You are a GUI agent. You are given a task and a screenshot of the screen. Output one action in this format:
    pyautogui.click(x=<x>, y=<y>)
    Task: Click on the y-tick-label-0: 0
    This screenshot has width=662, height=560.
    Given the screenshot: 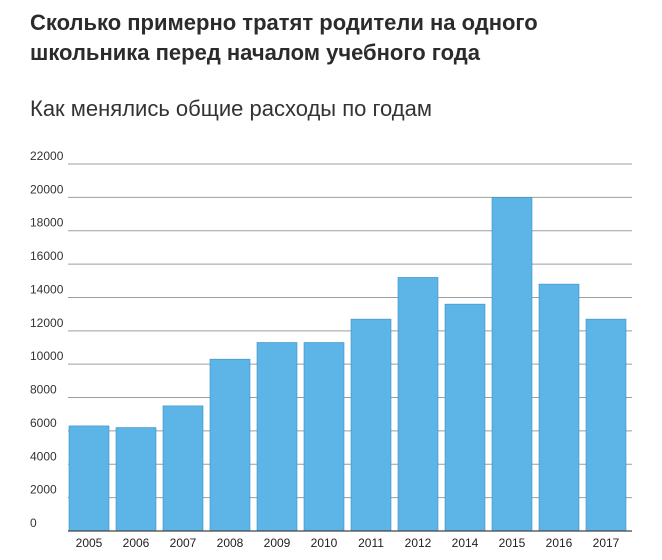 What is the action you would take?
    pyautogui.click(x=33, y=523)
    